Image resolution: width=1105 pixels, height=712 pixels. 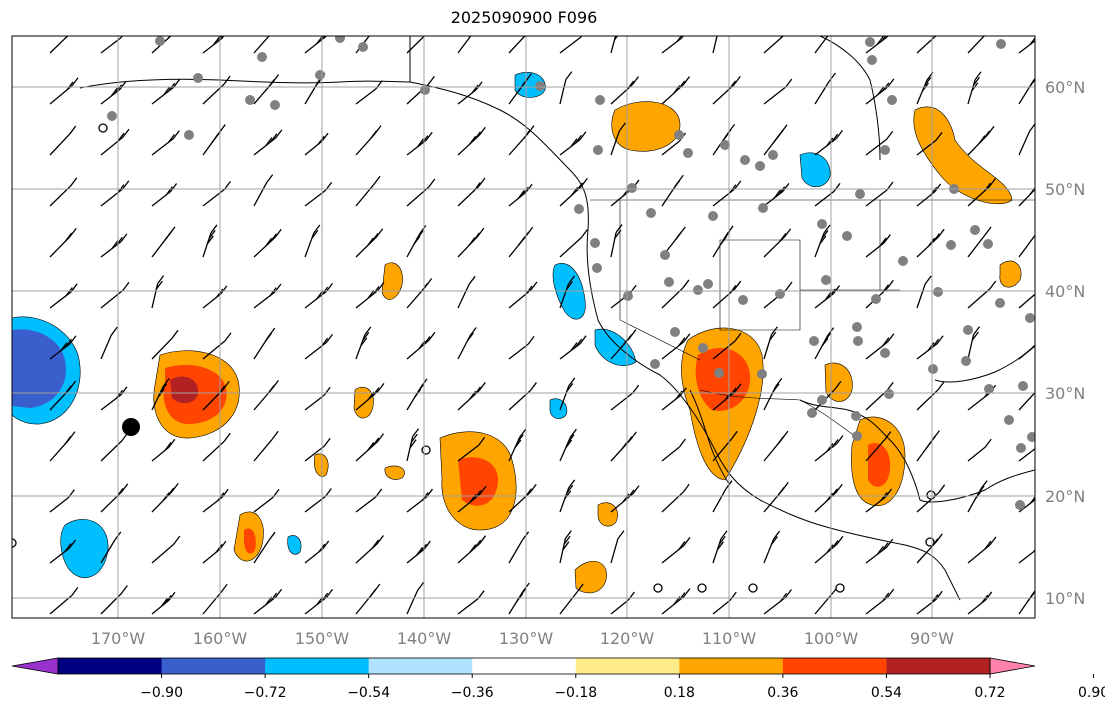 What do you see at coordinates (368, 693) in the screenshot?
I see `colorbar-tick-label: −0.54` at bounding box center [368, 693].